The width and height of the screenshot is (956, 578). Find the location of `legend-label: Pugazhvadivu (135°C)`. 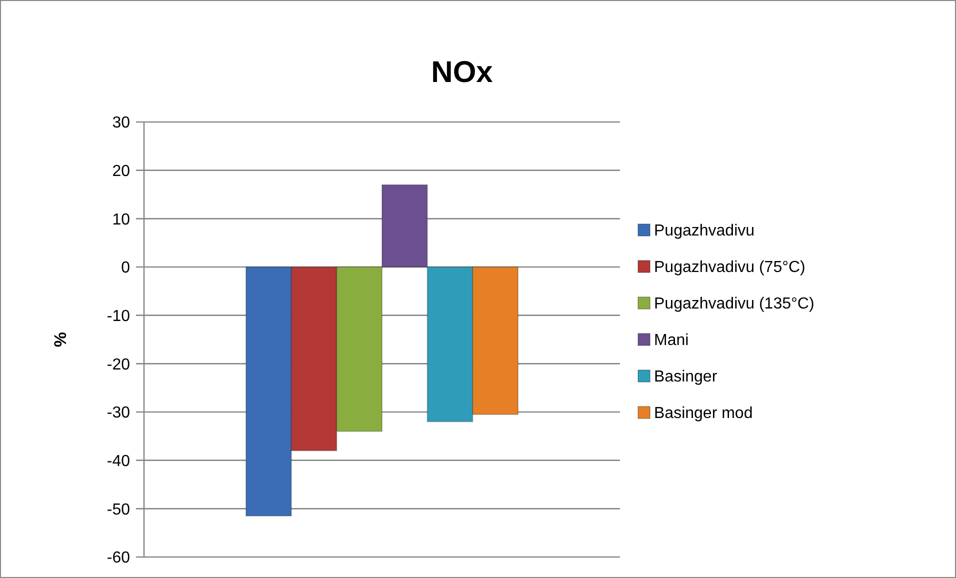

legend-label: Pugazhvadivu (135°C) is located at coordinates (734, 304).